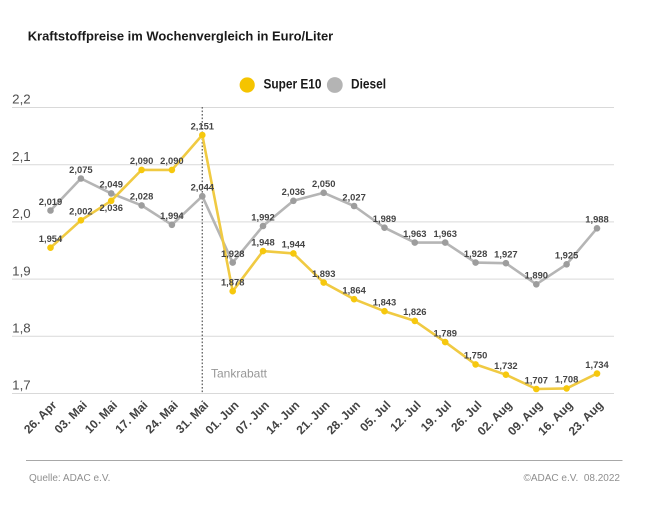 The width and height of the screenshot is (650, 520). What do you see at coordinates (566, 255) in the screenshot?
I see `svg-text: 1,925` at bounding box center [566, 255].